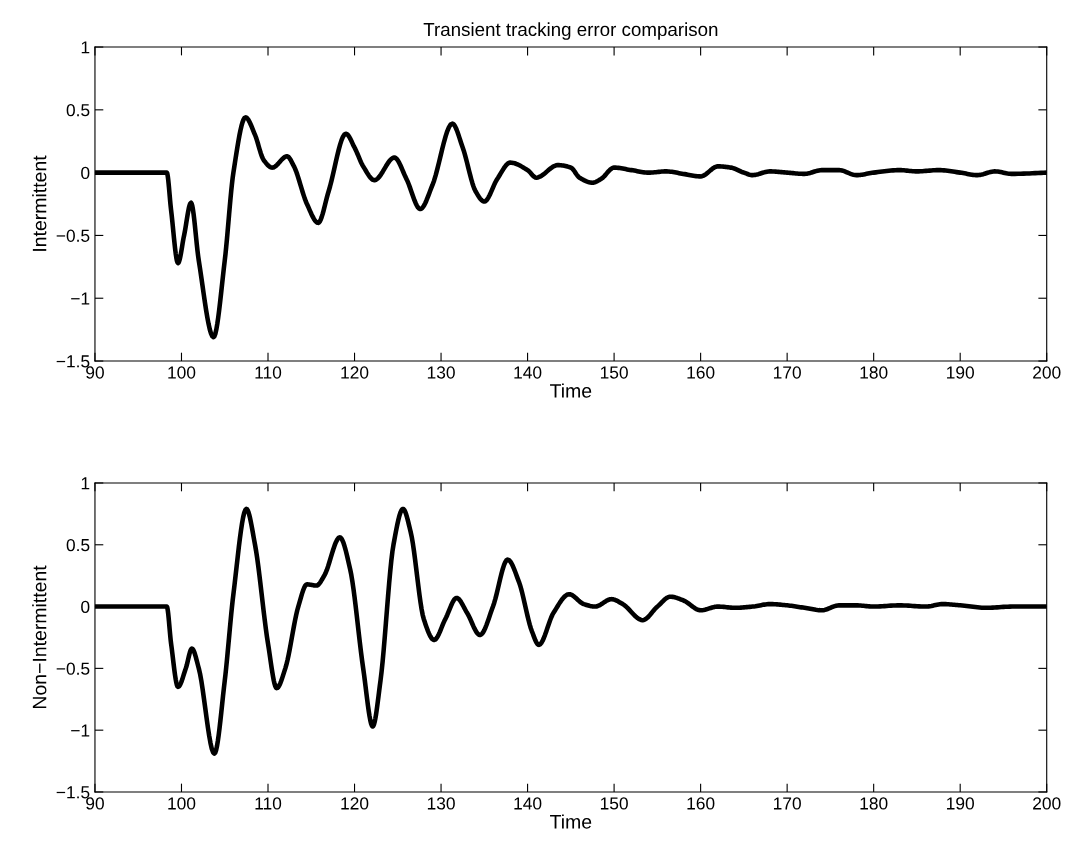  Describe the element at coordinates (570, 31) in the screenshot. I see `chart-title: Transient tracking error comparison` at that location.